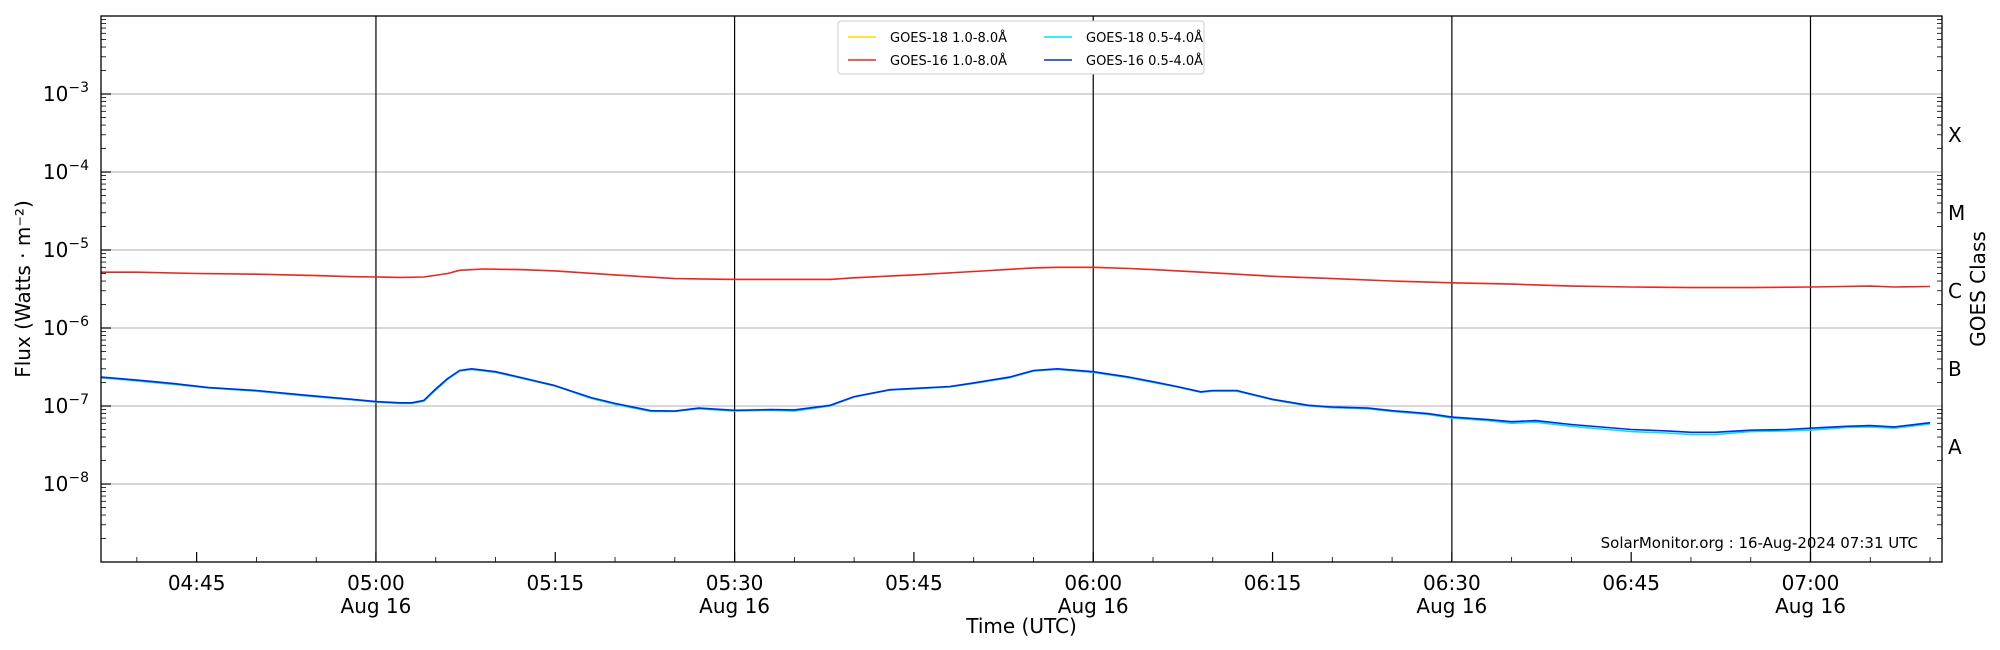  Describe the element at coordinates (1759, 543) in the screenshot. I see `credit-text: SolarMonitor.org : 16-Aug-2024 07:31 UTC` at that location.